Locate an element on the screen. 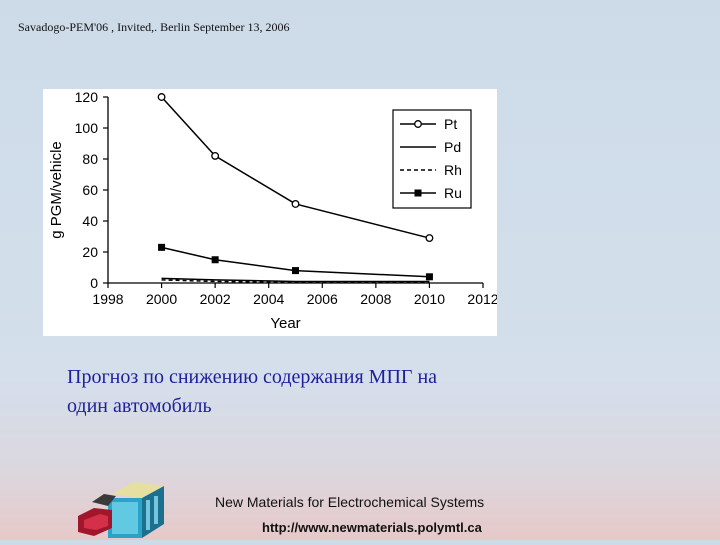 The width and height of the screenshot is (720, 545). x-tick-label: 2008 is located at coordinates (375, 299).